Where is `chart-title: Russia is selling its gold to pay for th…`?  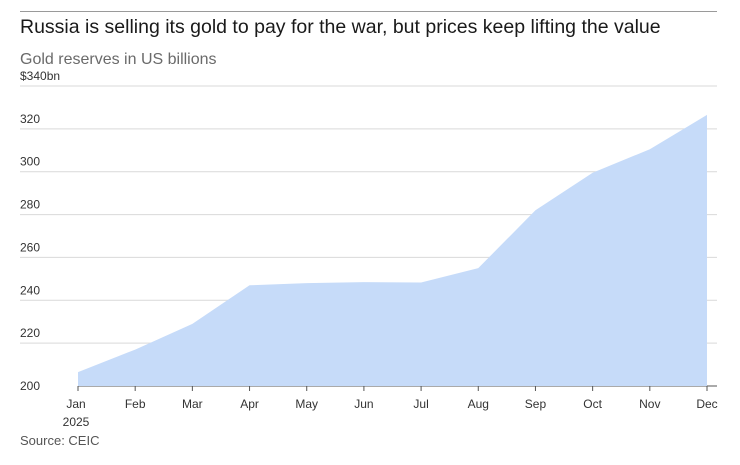 chart-title: Russia is selling its gold to pay for th… is located at coordinates (340, 27).